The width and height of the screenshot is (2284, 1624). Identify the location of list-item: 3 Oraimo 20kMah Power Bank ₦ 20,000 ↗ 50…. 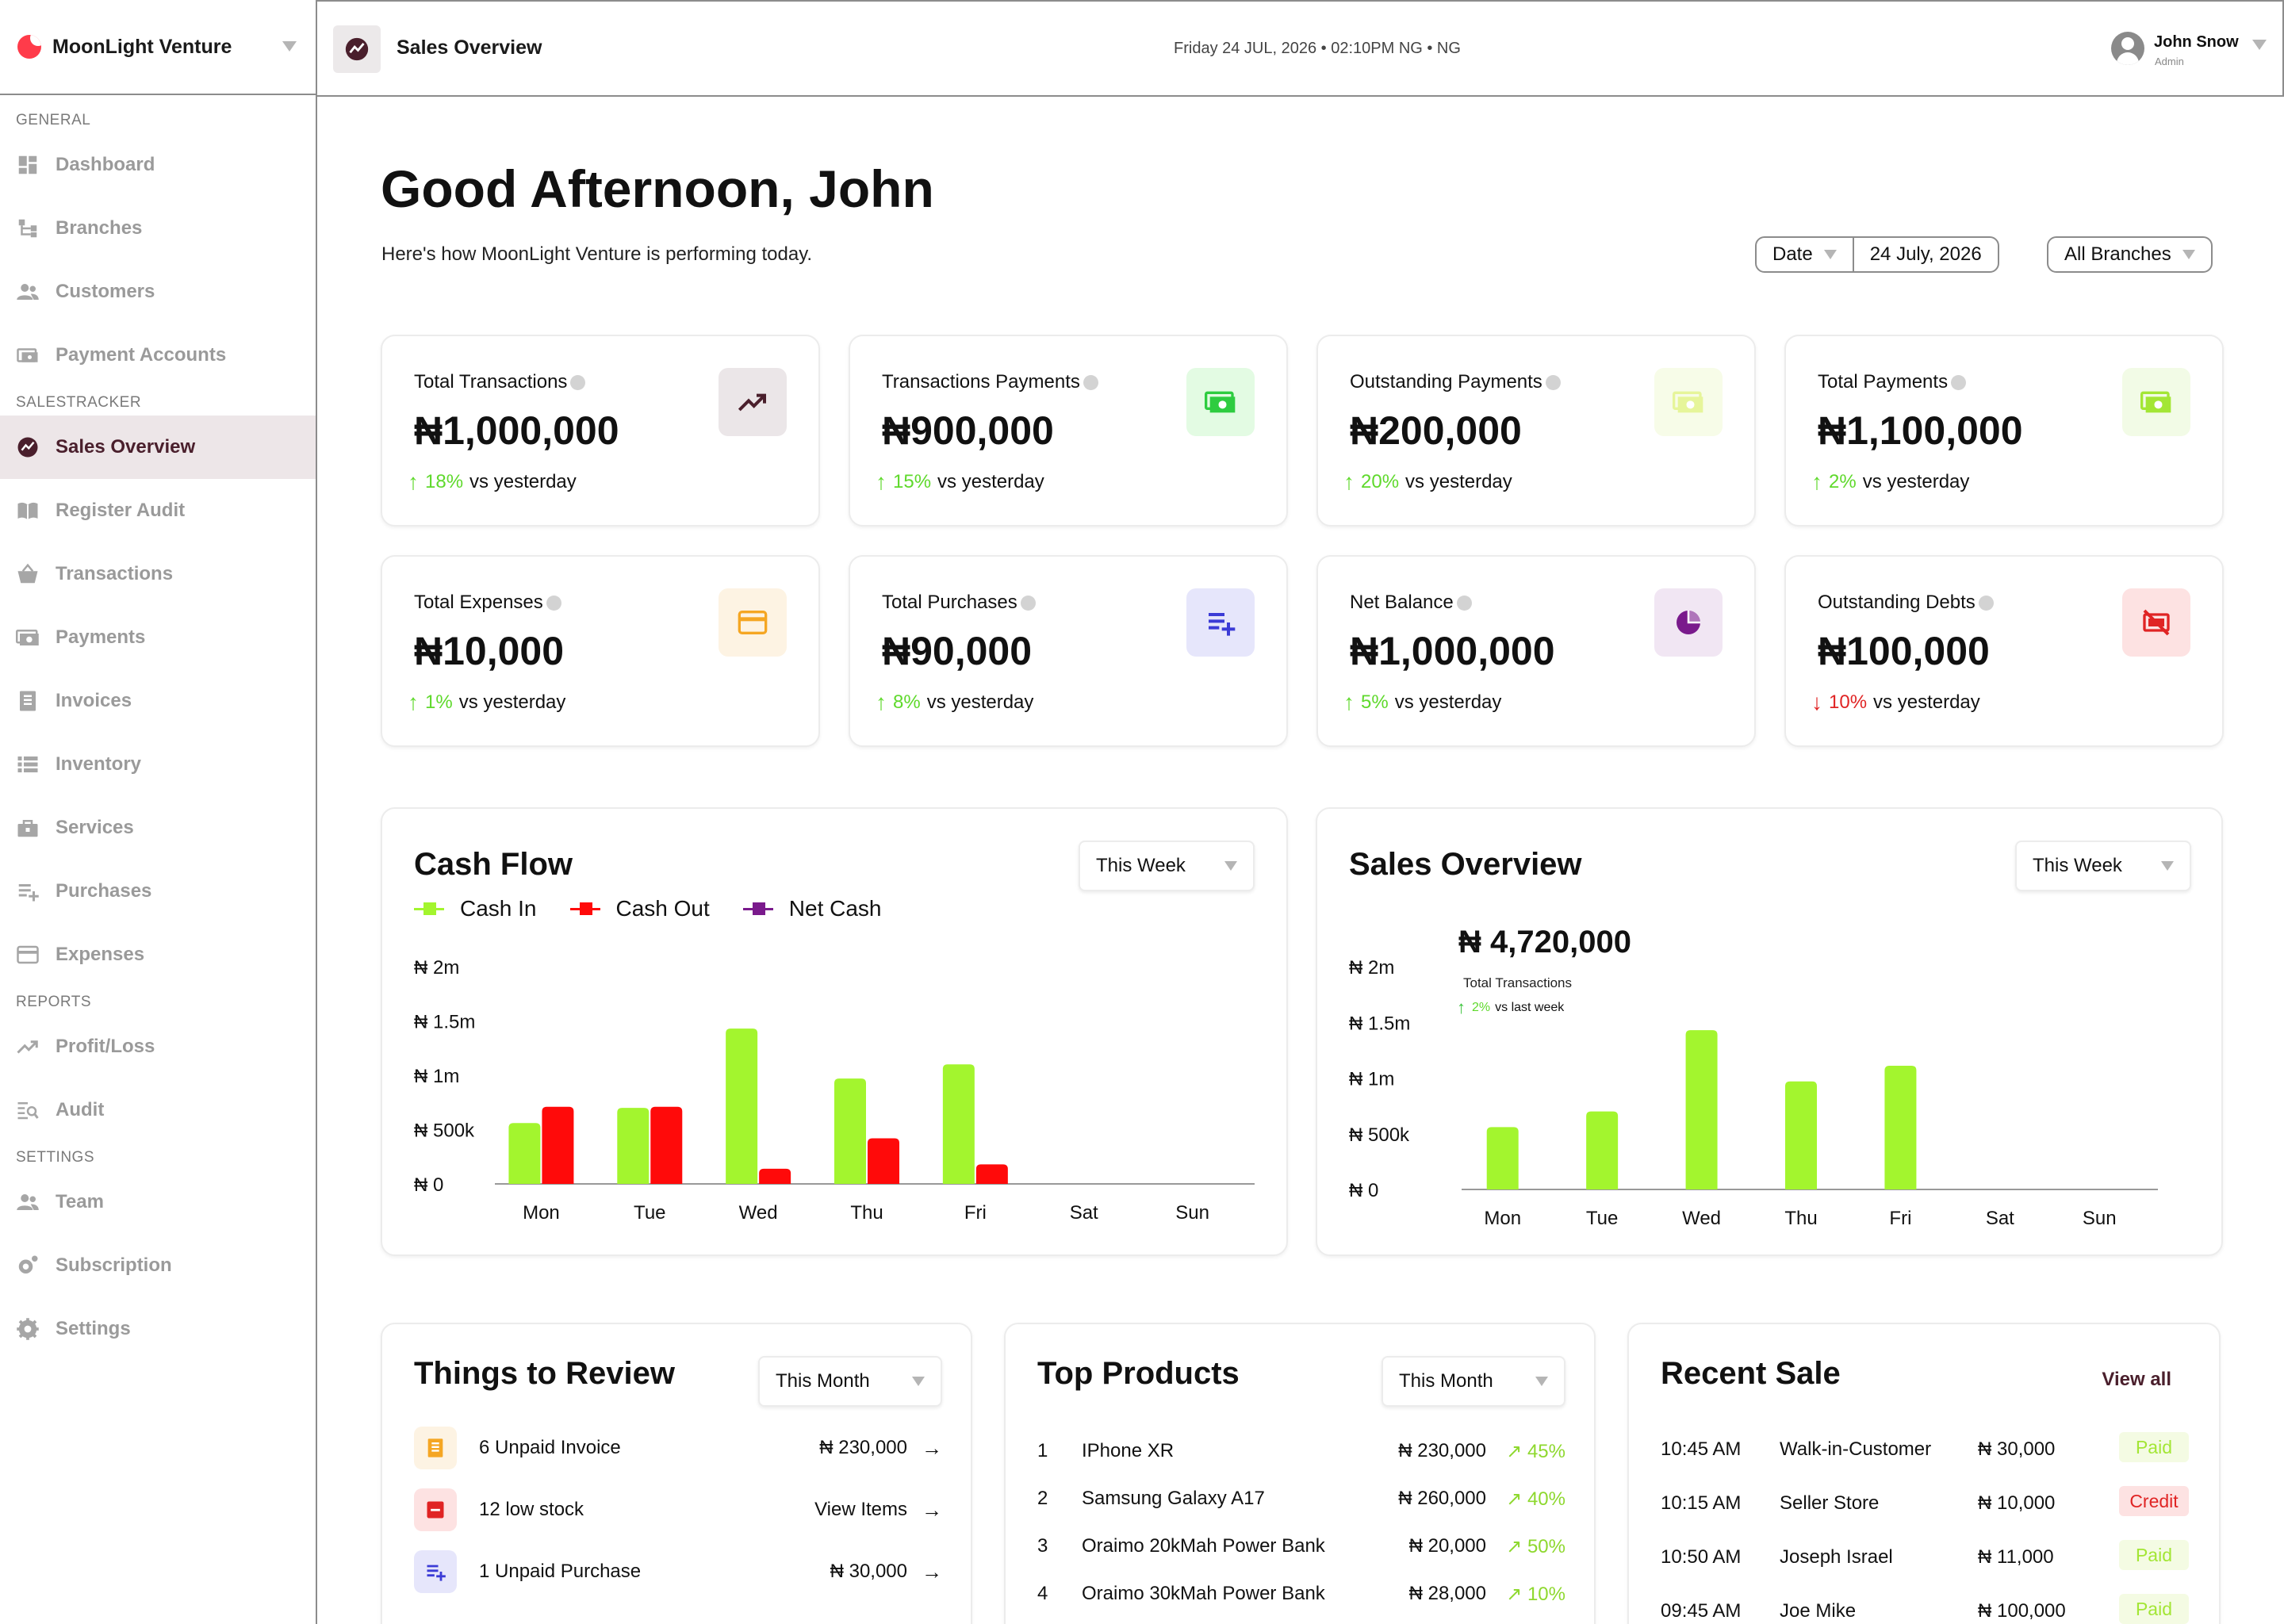
(1301, 1546).